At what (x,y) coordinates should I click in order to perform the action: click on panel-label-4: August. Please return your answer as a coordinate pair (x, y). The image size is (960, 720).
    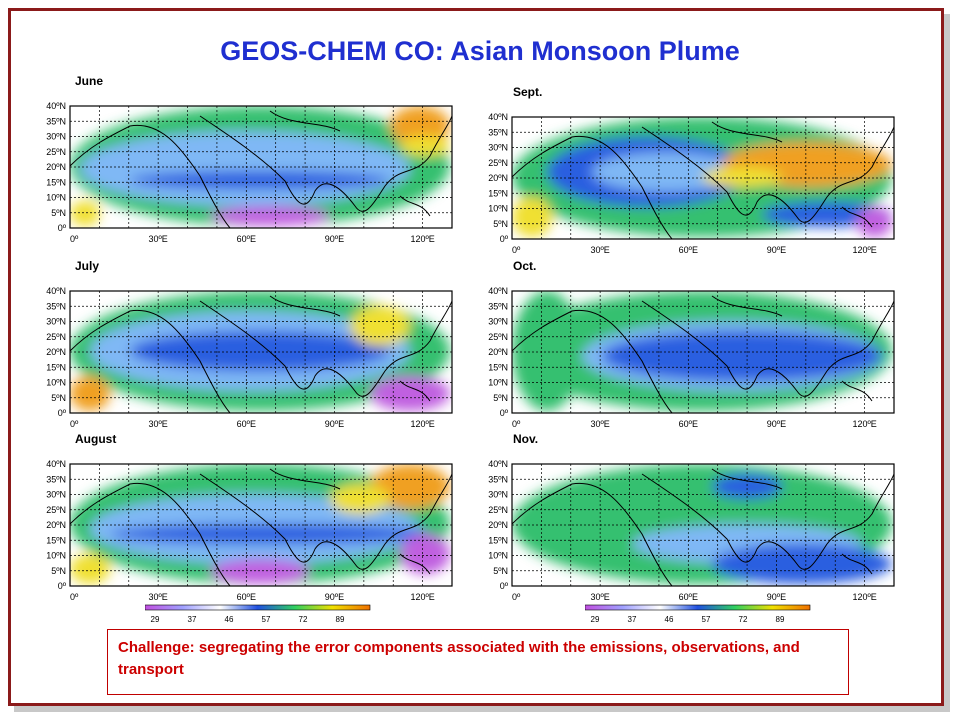
    Looking at the image, I should click on (96, 439).